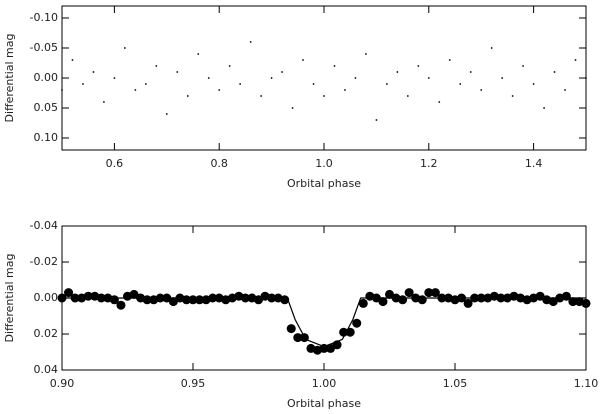 This screenshot has height=414, width=600. What do you see at coordinates (455, 383) in the screenshot?
I see `x-tick-label: 1.05` at bounding box center [455, 383].